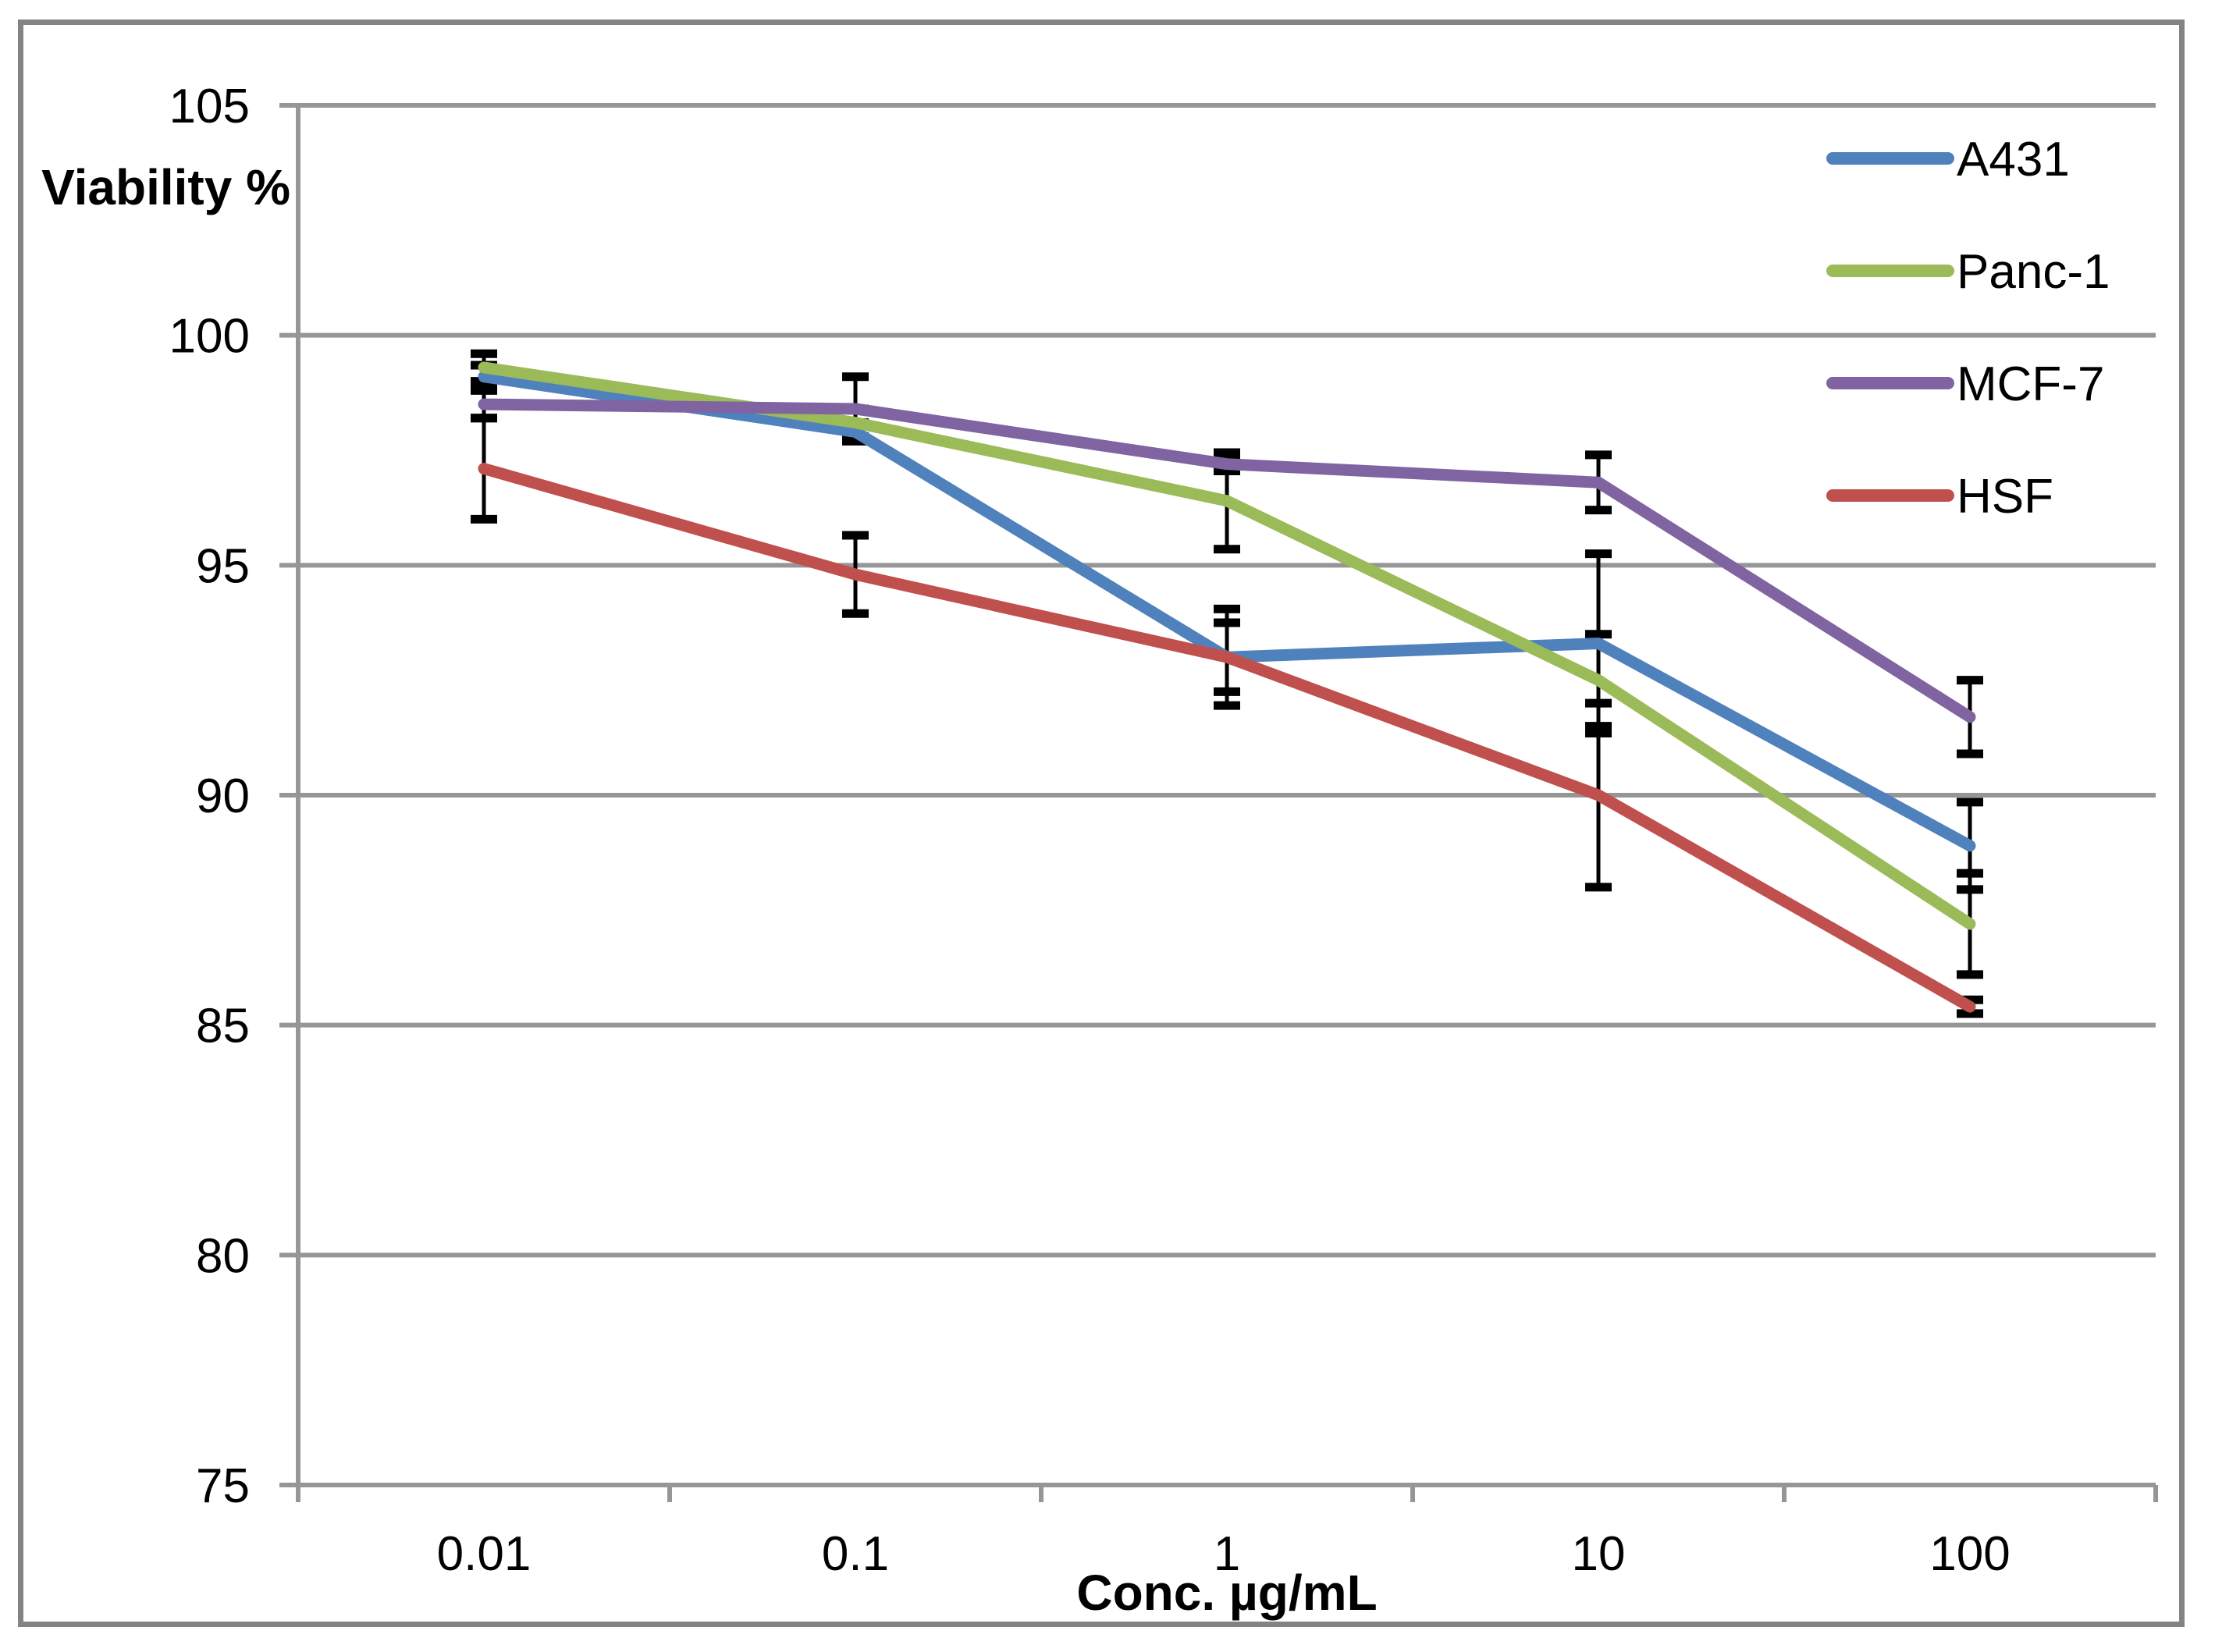  Describe the element at coordinates (1948, 160) in the screenshot. I see `legend-item-A431: A431` at that location.